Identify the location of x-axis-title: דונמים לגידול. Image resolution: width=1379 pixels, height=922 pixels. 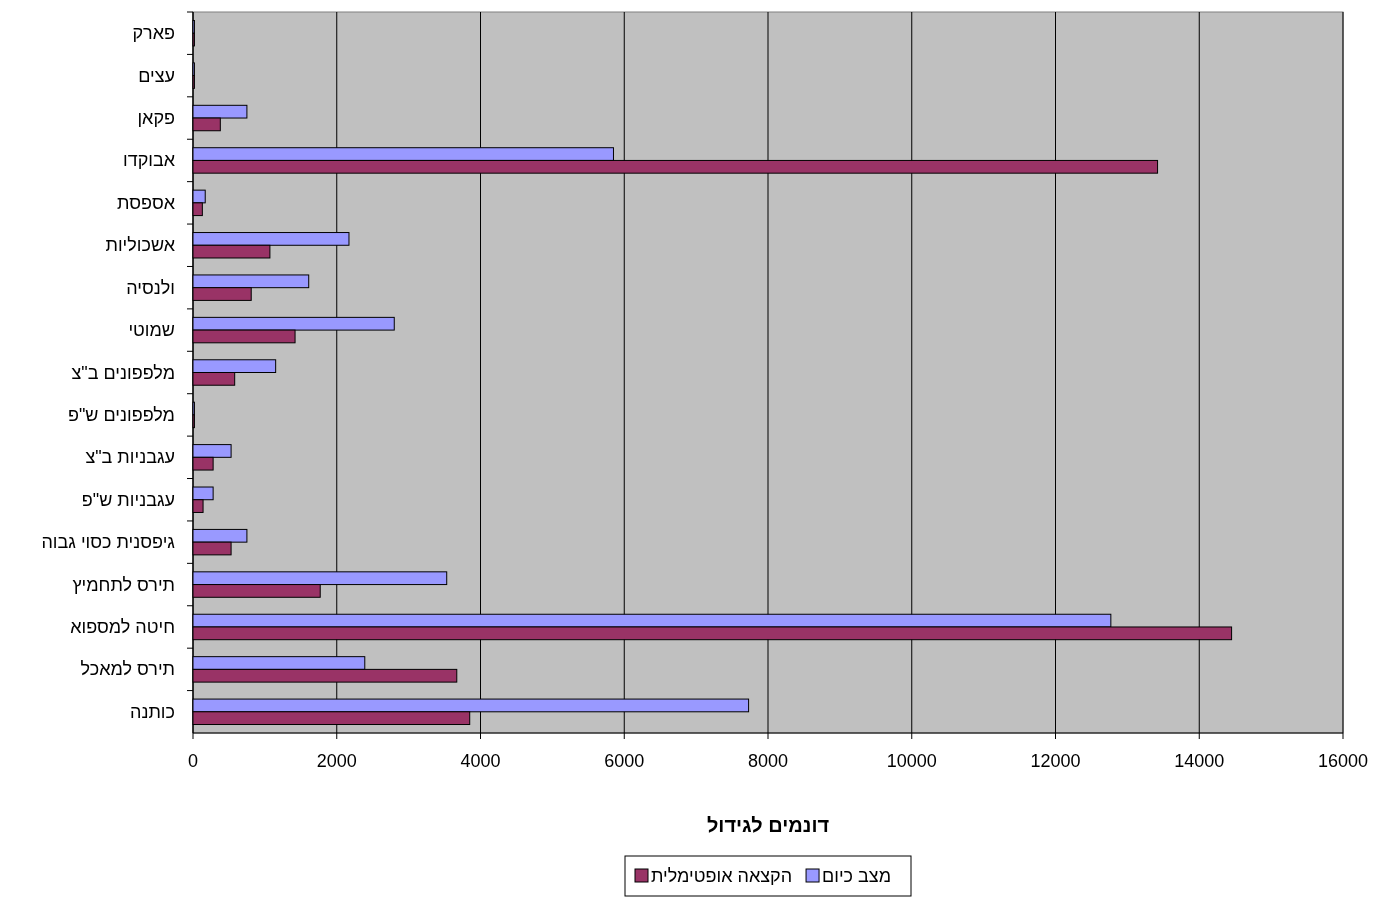
(768, 825).